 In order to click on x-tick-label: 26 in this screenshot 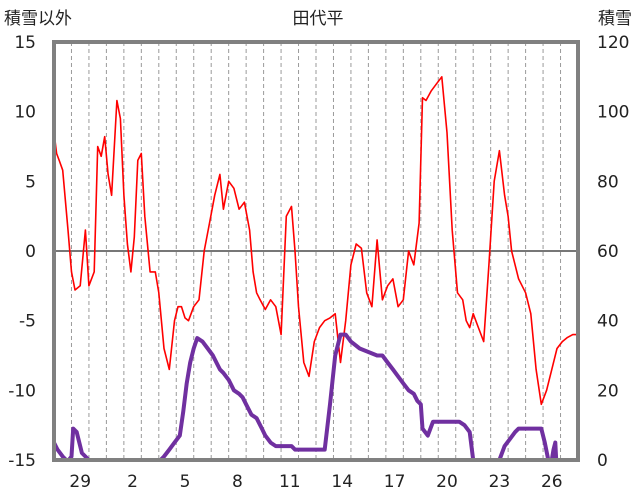, I will do `click(552, 482)`.